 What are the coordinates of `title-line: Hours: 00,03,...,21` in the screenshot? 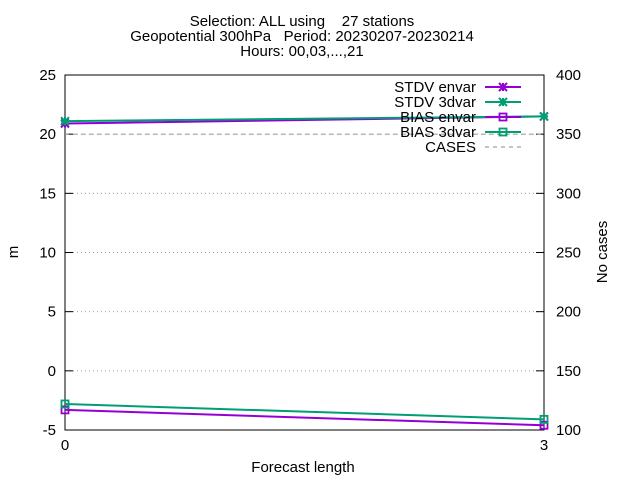 It's located at (301, 51).